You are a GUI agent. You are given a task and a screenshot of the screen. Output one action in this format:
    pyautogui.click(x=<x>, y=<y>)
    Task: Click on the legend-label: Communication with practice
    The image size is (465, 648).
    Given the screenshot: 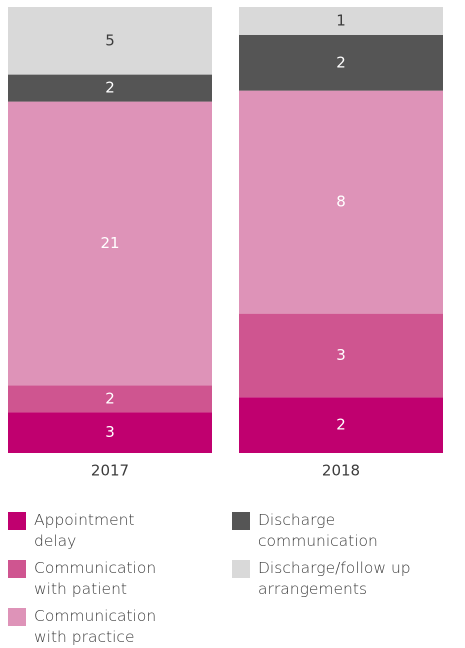 What is the action you would take?
    pyautogui.click(x=95, y=626)
    